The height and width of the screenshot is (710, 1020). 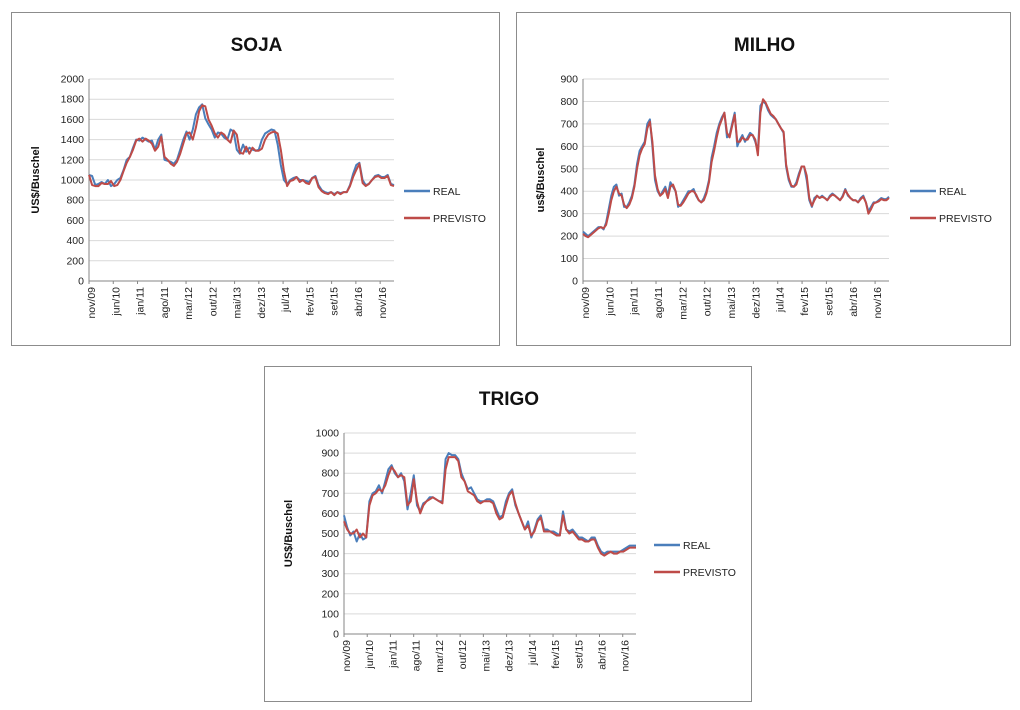 I want to click on y-tick-label: 1200, so click(x=73, y=160).